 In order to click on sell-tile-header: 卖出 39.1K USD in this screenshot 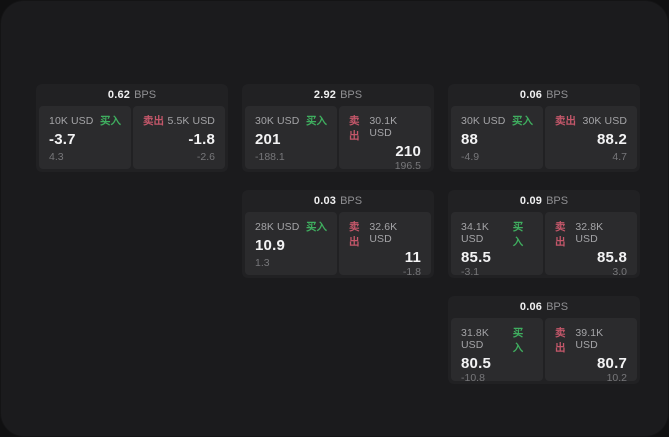, I will do `click(591, 340)`.